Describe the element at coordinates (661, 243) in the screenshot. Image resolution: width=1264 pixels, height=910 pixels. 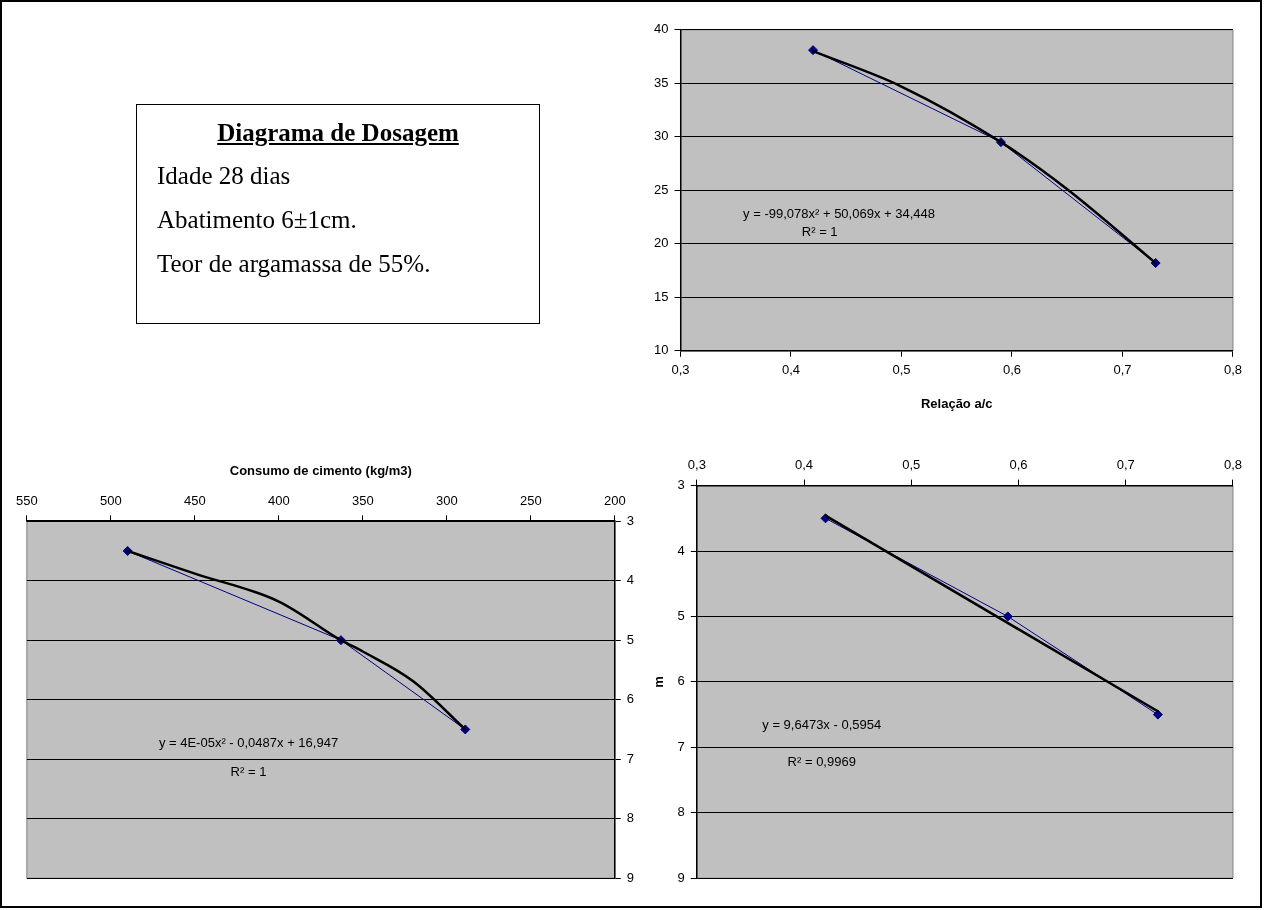
I see `y-tick-label: 20` at that location.